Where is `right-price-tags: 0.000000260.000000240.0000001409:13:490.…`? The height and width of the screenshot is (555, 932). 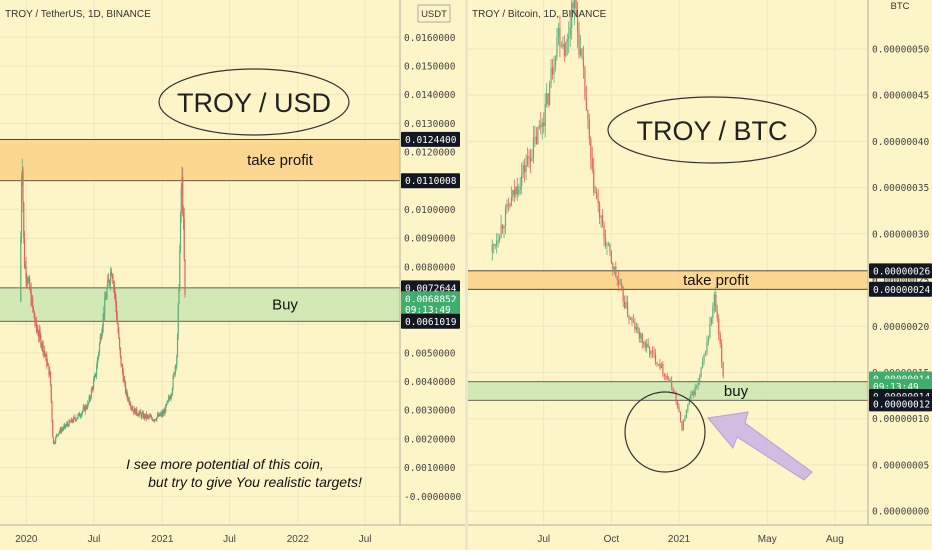
right-price-tags: 0.000000260.000000240.0000001409:13:490.… is located at coordinates (900, 337).